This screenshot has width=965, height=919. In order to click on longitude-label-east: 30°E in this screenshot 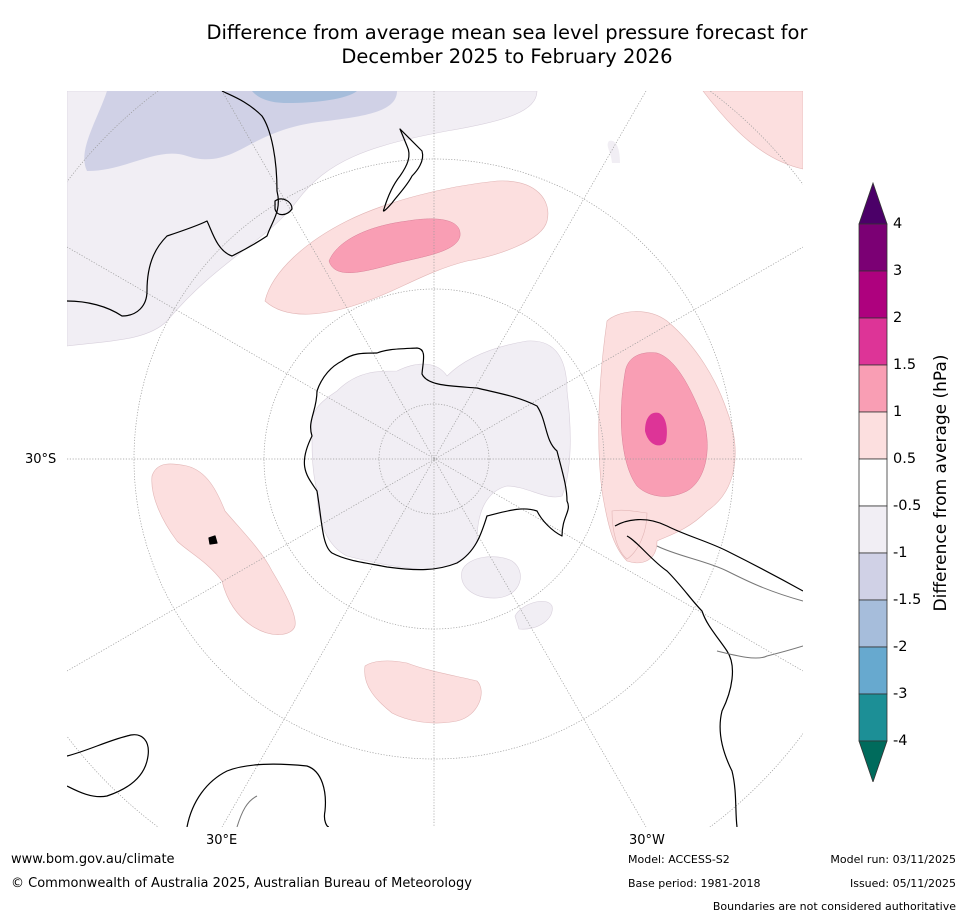, I will do `click(222, 840)`.